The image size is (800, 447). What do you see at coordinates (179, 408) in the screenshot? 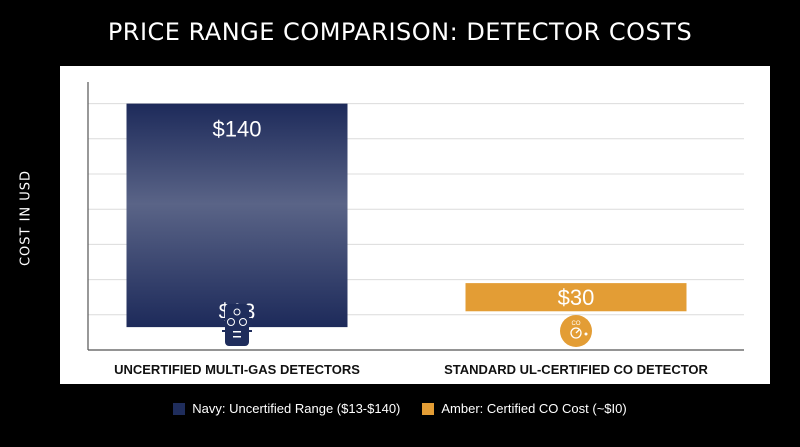
I see `legend-swatch-navy` at bounding box center [179, 408].